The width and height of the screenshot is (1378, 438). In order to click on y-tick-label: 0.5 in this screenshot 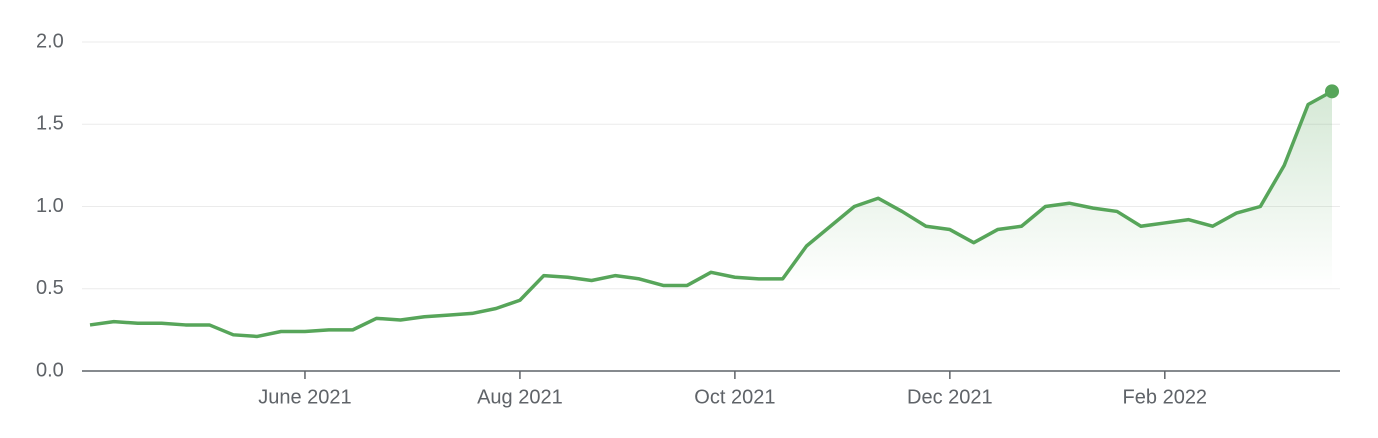, I will do `click(50, 288)`.